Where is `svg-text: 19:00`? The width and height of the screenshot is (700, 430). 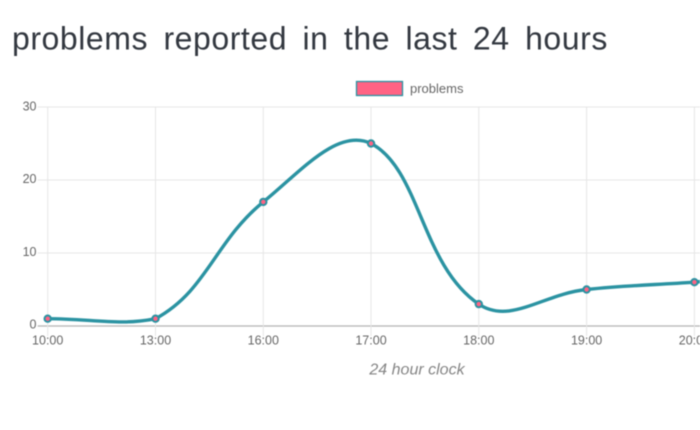
svg-text: 19:00 is located at coordinates (586, 341).